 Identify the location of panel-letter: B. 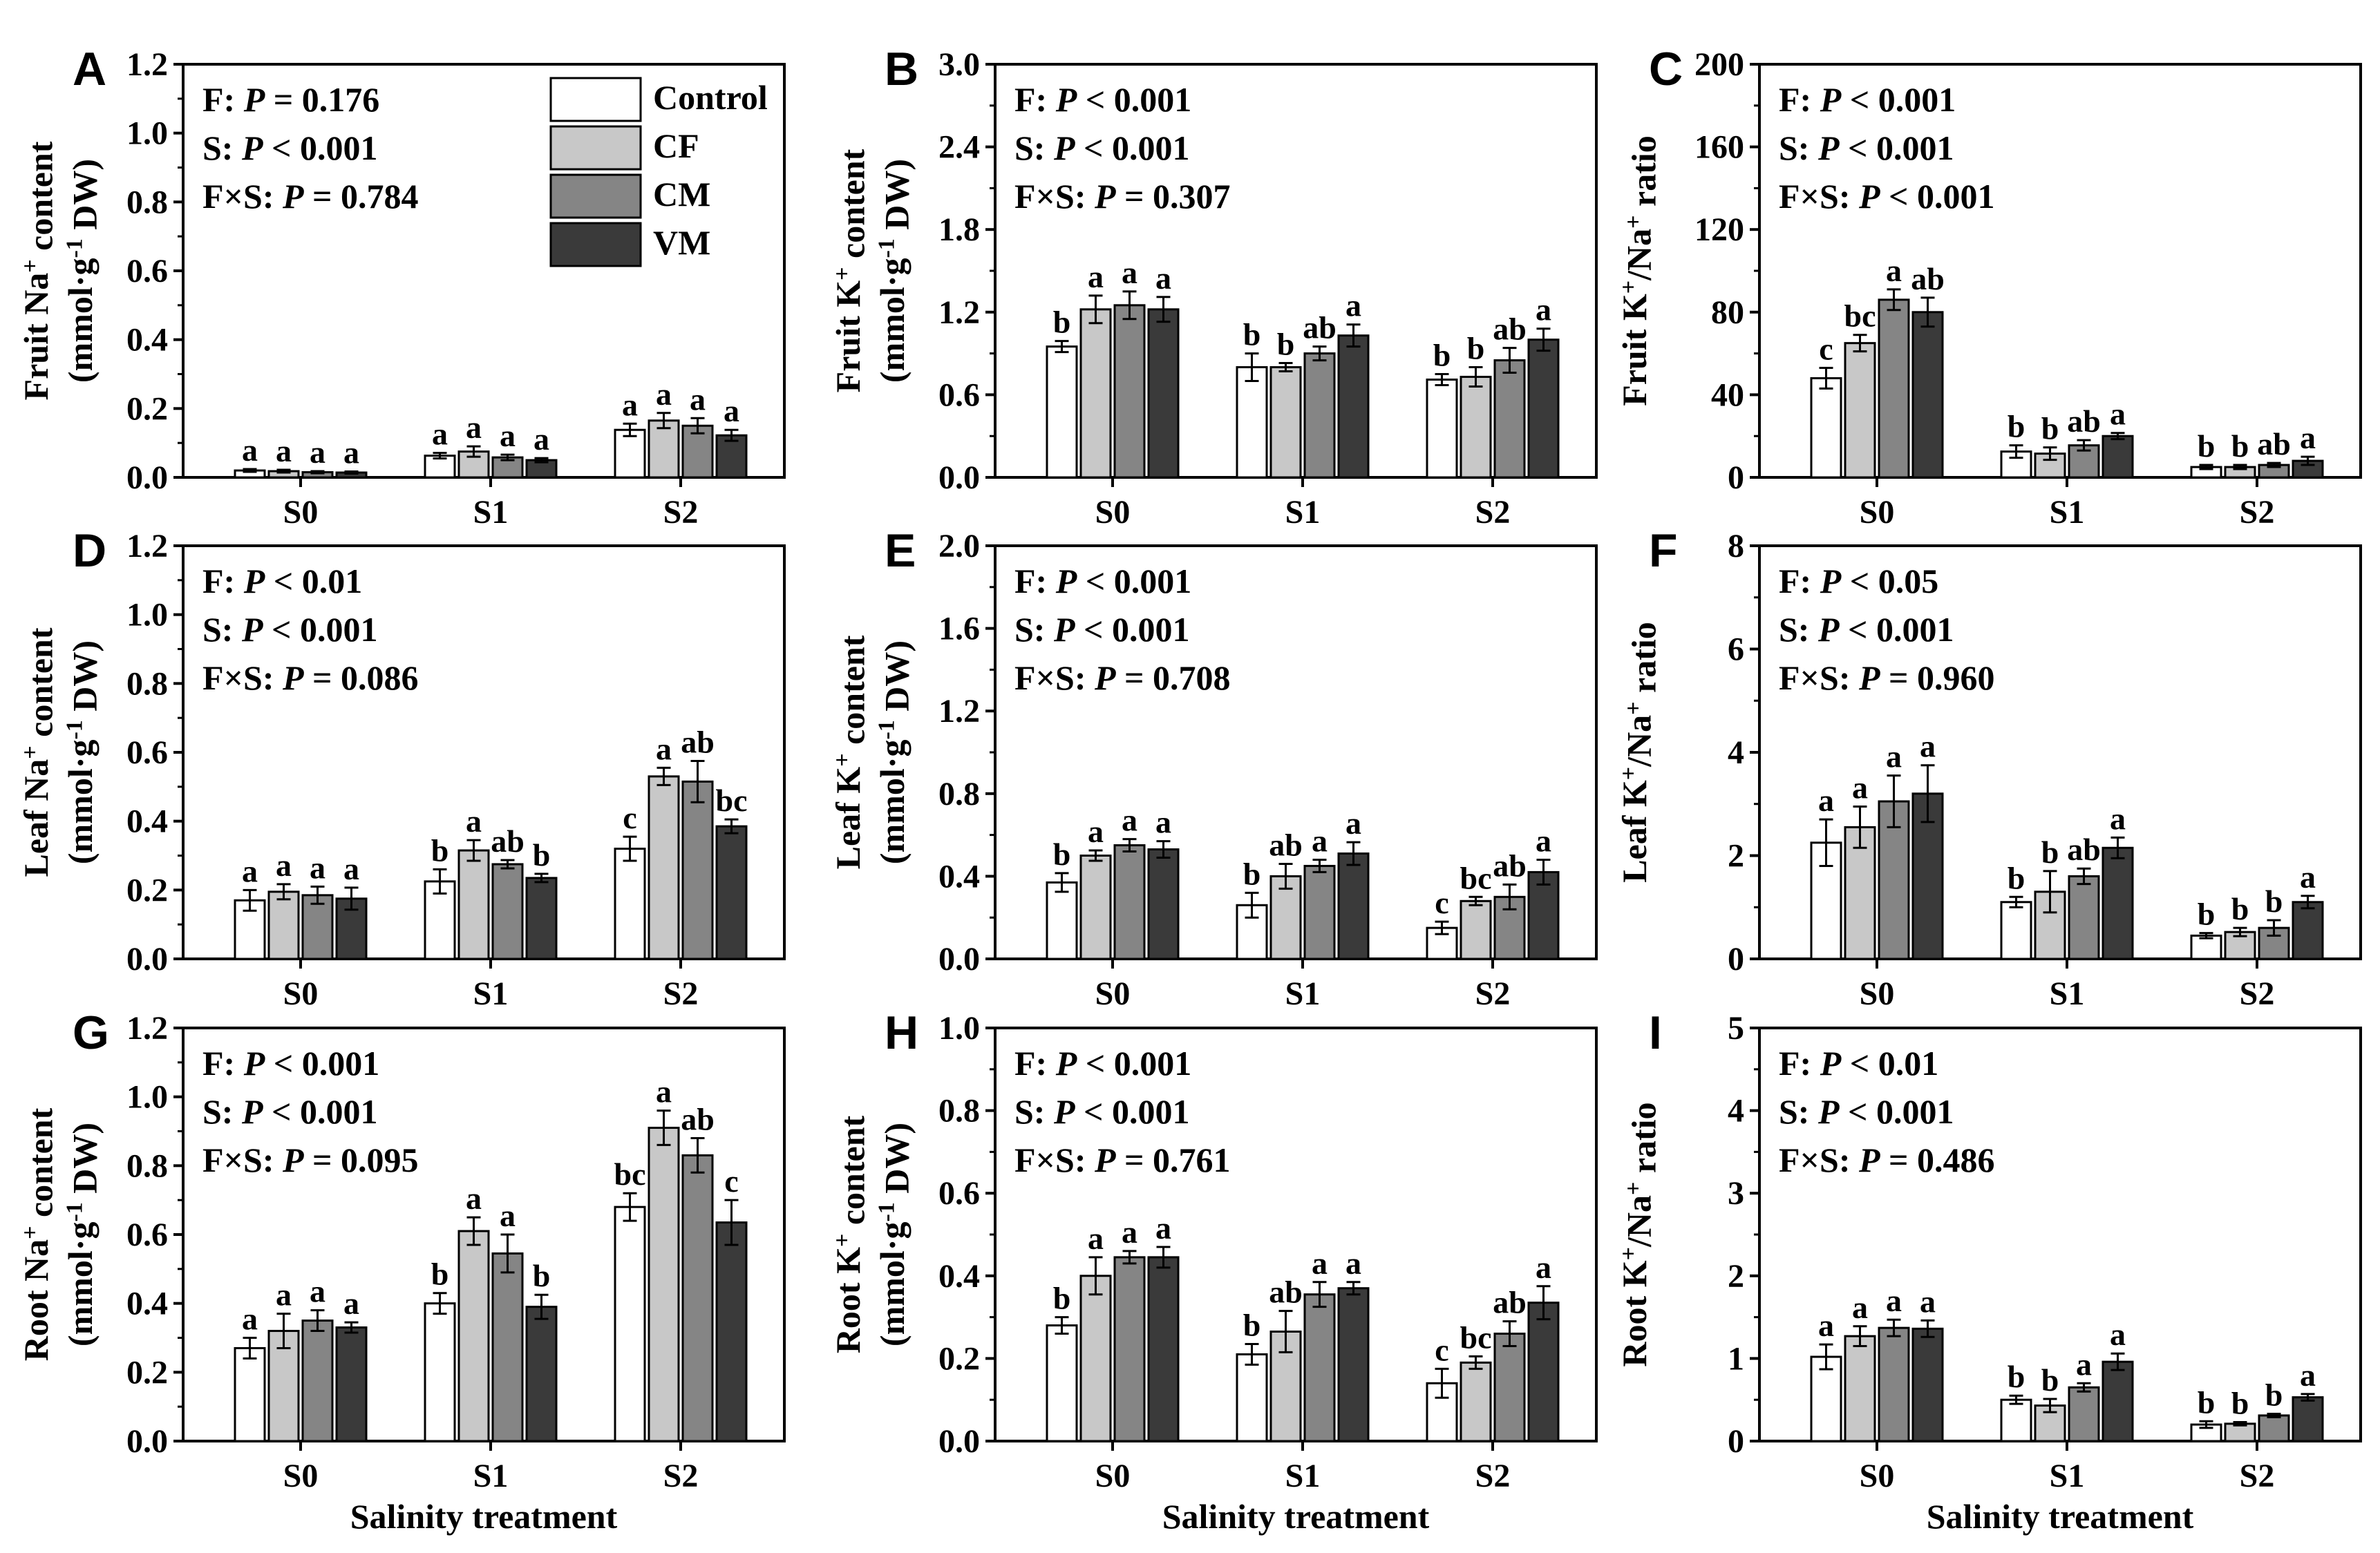
(901, 69).